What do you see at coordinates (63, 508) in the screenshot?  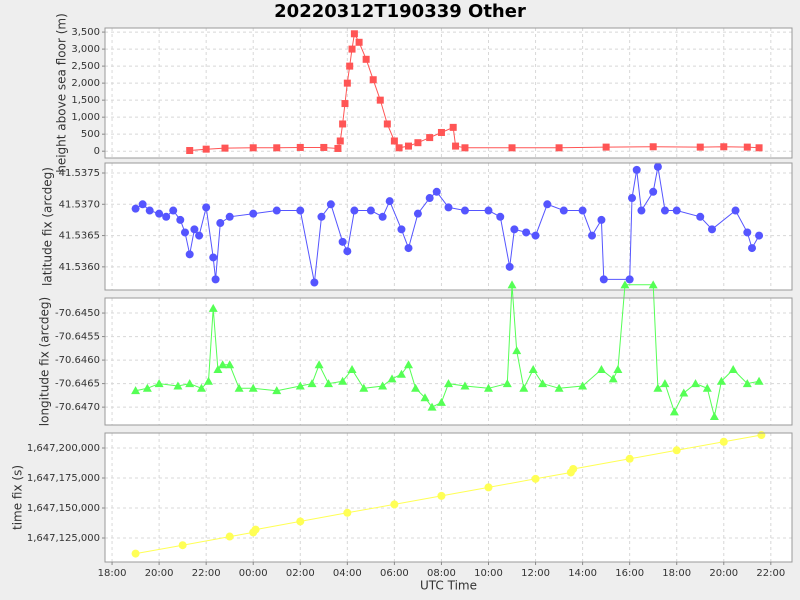 I see `y-tick-label: 1,647,150,000` at bounding box center [63, 508].